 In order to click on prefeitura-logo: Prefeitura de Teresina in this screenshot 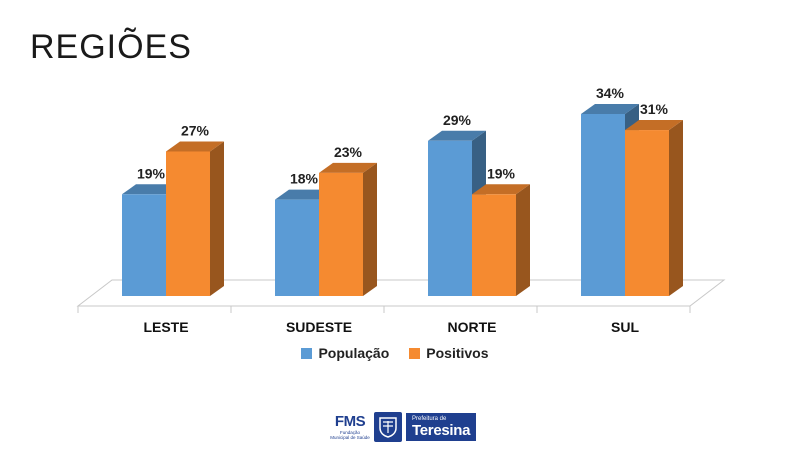, I will do `click(441, 427)`.